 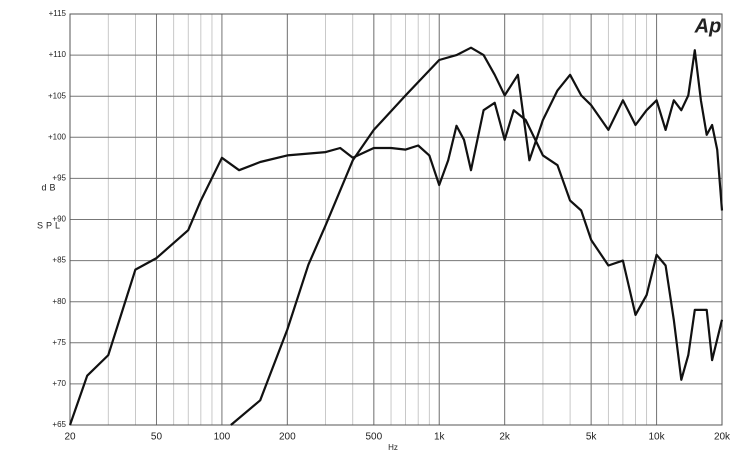 I want to click on x-tick-label: 5k, so click(x=592, y=437).